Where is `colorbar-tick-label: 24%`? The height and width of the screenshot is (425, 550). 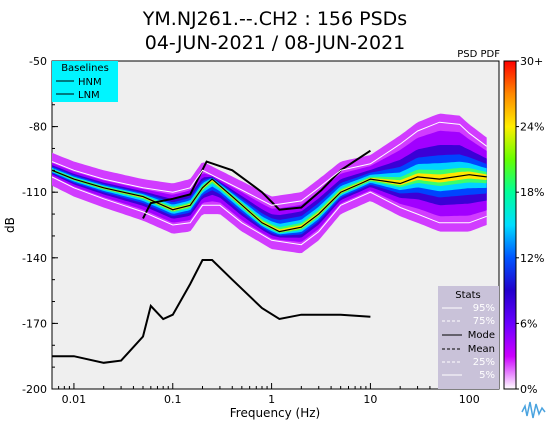
colorbar-tick-label: 24% is located at coordinates (532, 127).